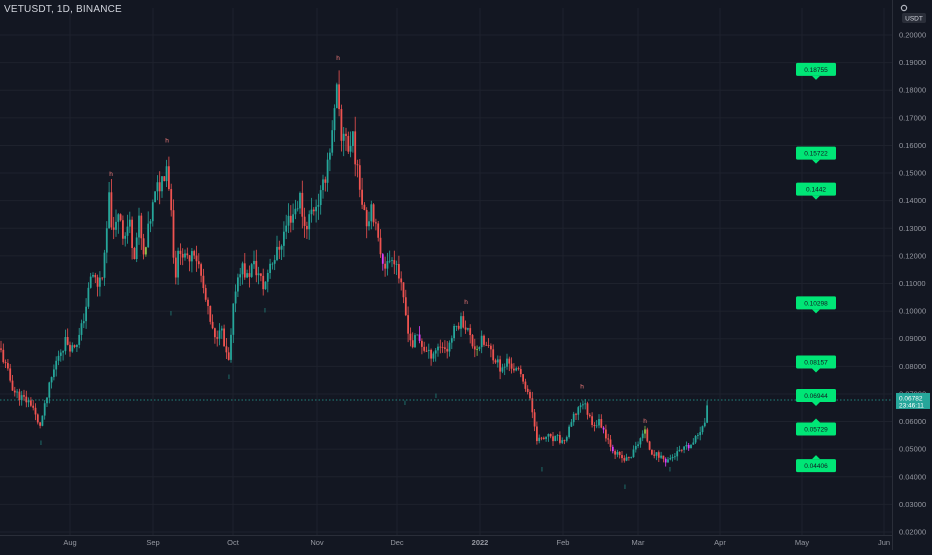  What do you see at coordinates (884, 542) in the screenshot?
I see `x-tick-label: Jun` at bounding box center [884, 542].